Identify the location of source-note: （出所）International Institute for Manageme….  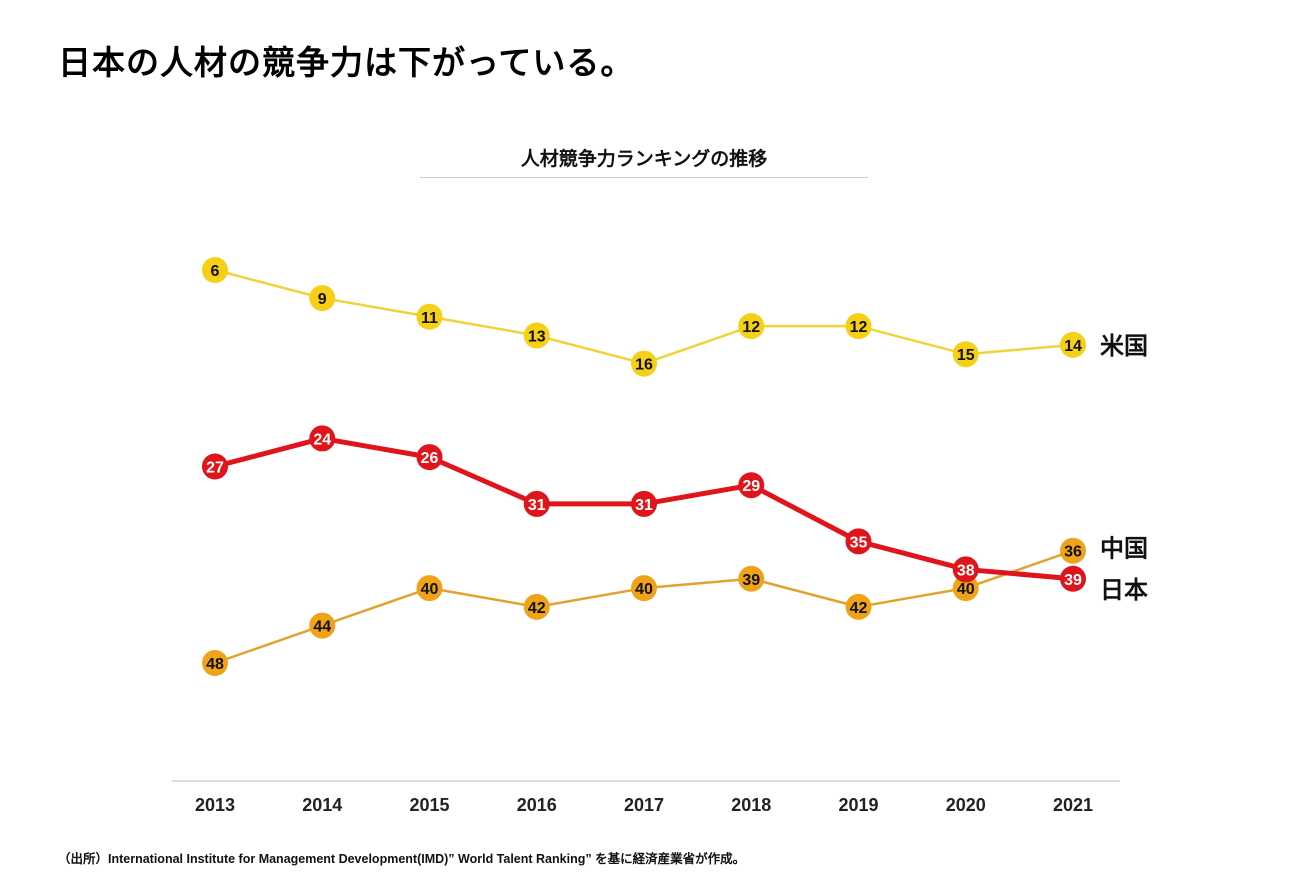
(402, 859).